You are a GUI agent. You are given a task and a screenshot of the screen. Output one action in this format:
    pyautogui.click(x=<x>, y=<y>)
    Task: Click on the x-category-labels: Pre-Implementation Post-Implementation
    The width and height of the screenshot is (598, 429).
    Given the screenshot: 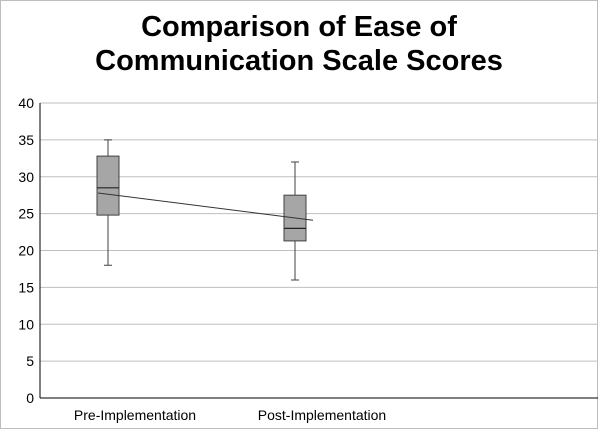 What is the action you would take?
    pyautogui.click(x=230, y=415)
    